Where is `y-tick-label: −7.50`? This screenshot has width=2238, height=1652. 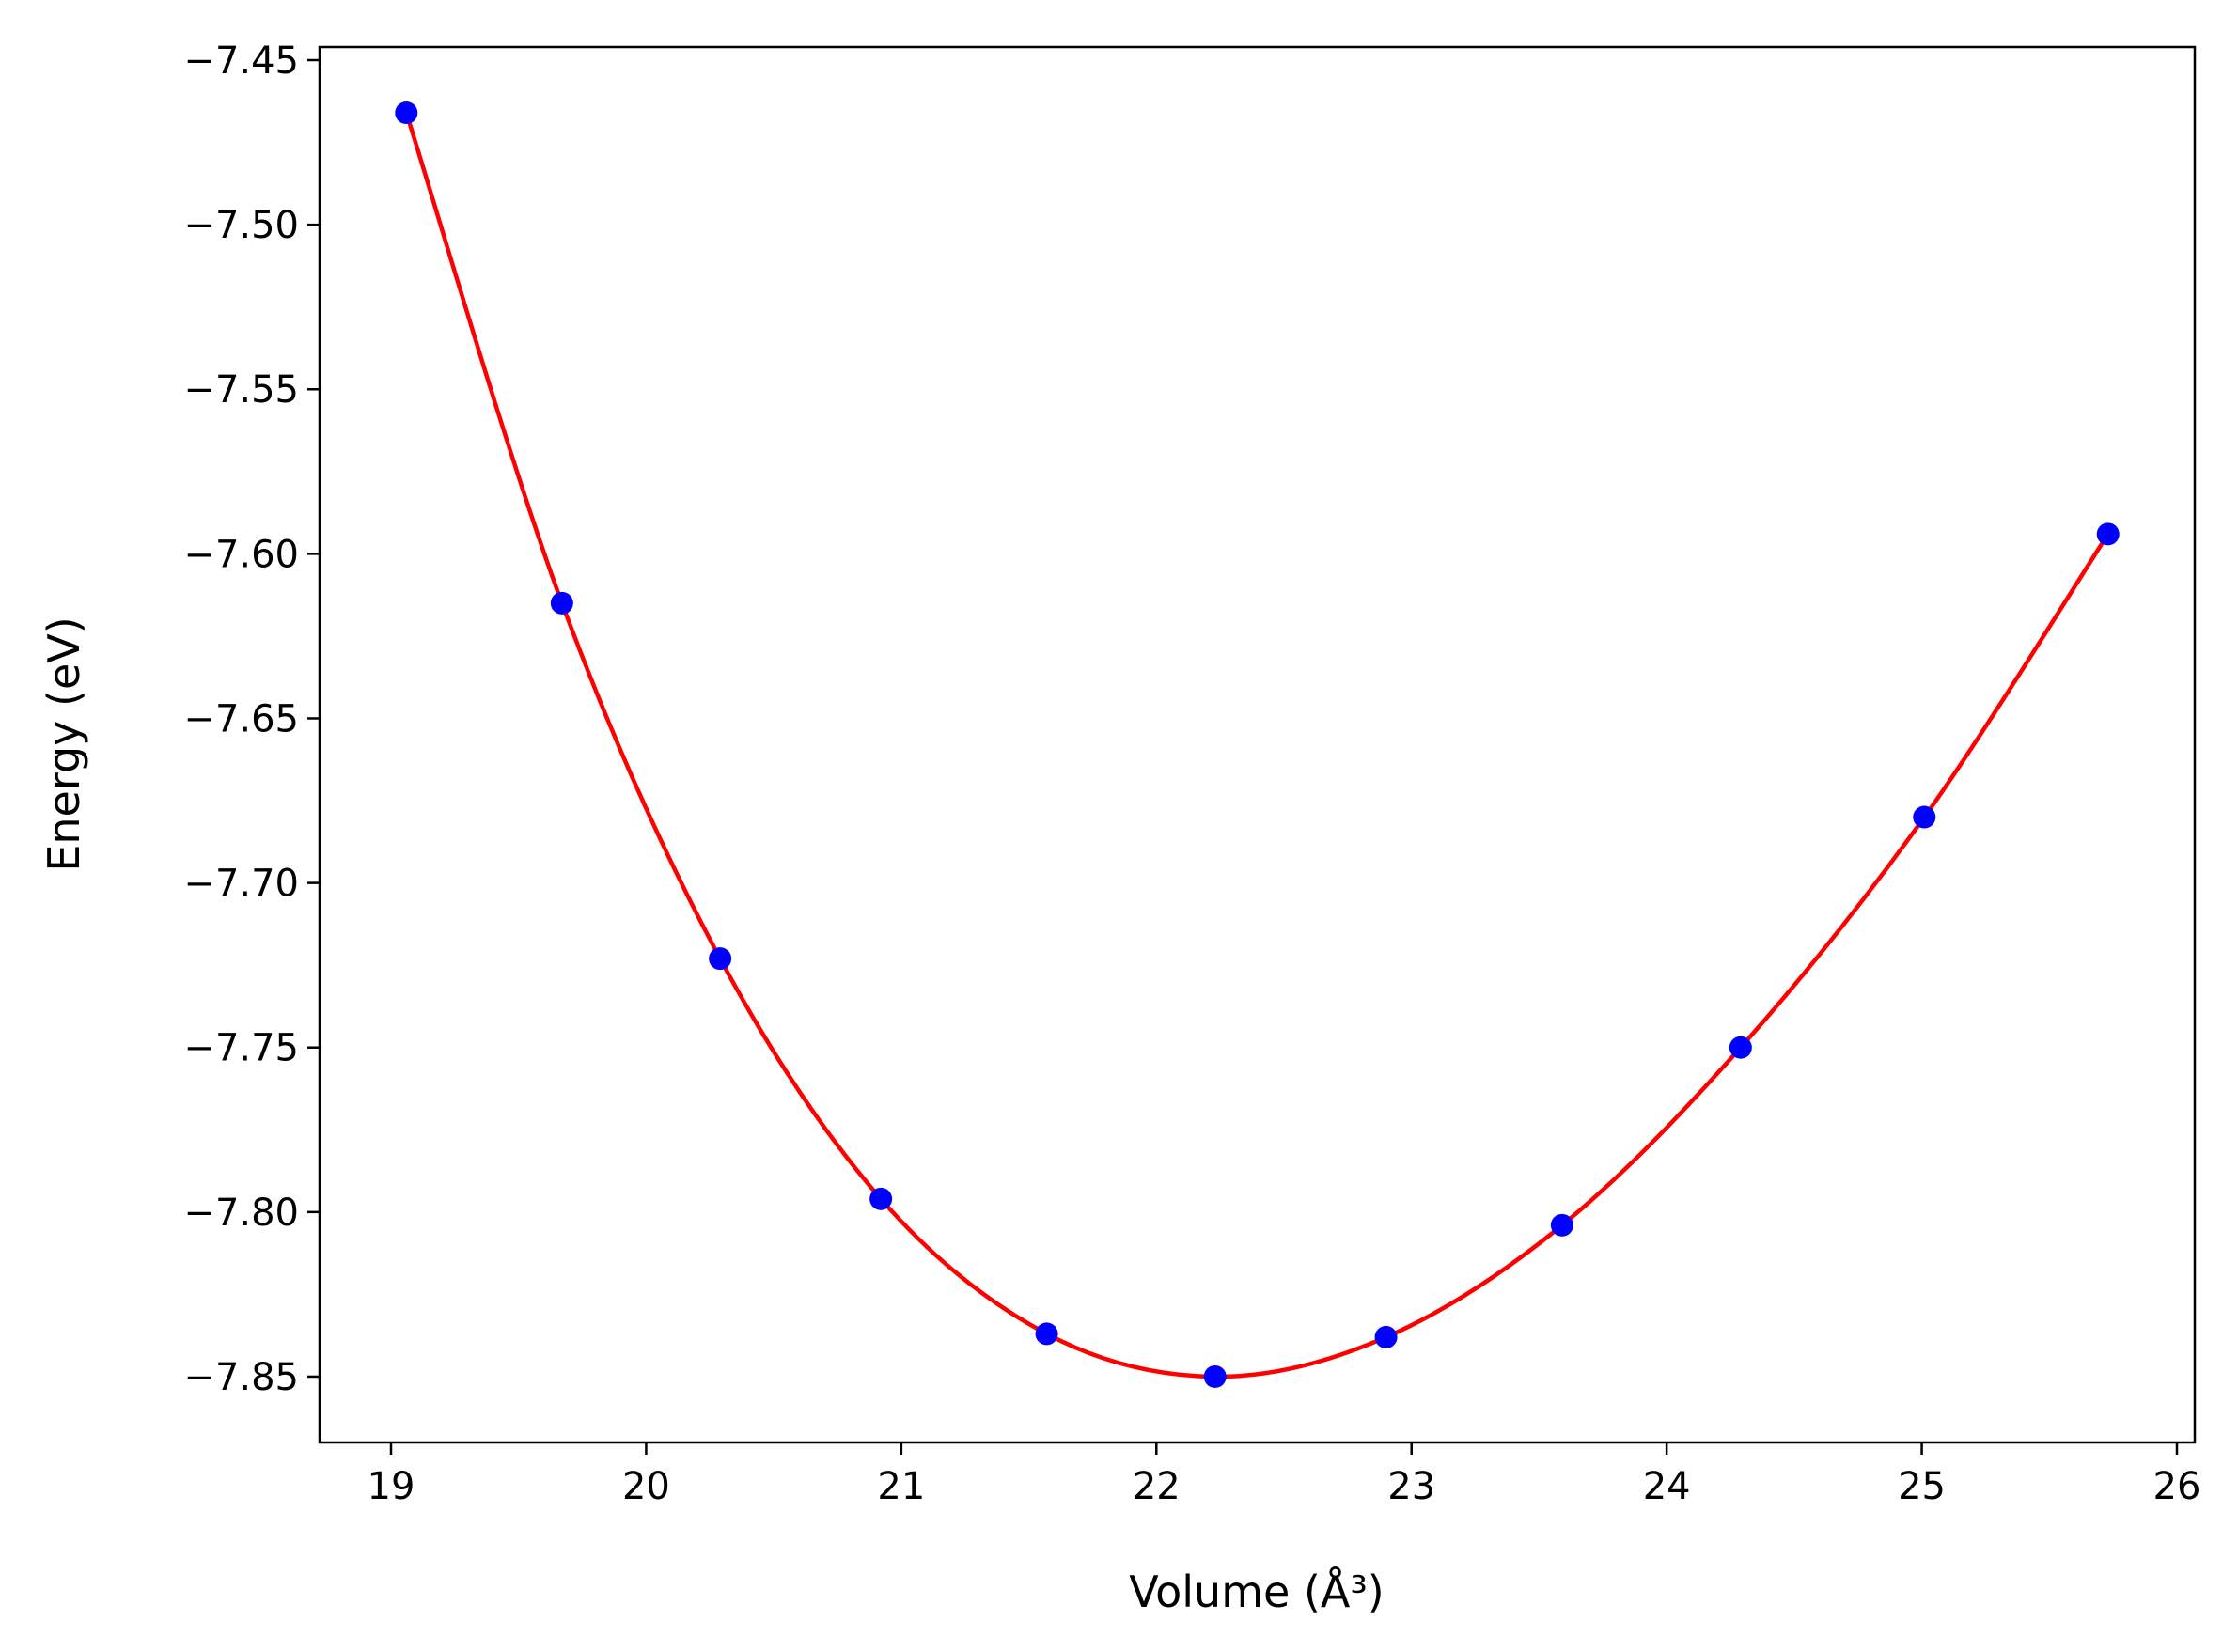
y-tick-label: −7.50 is located at coordinates (241, 225).